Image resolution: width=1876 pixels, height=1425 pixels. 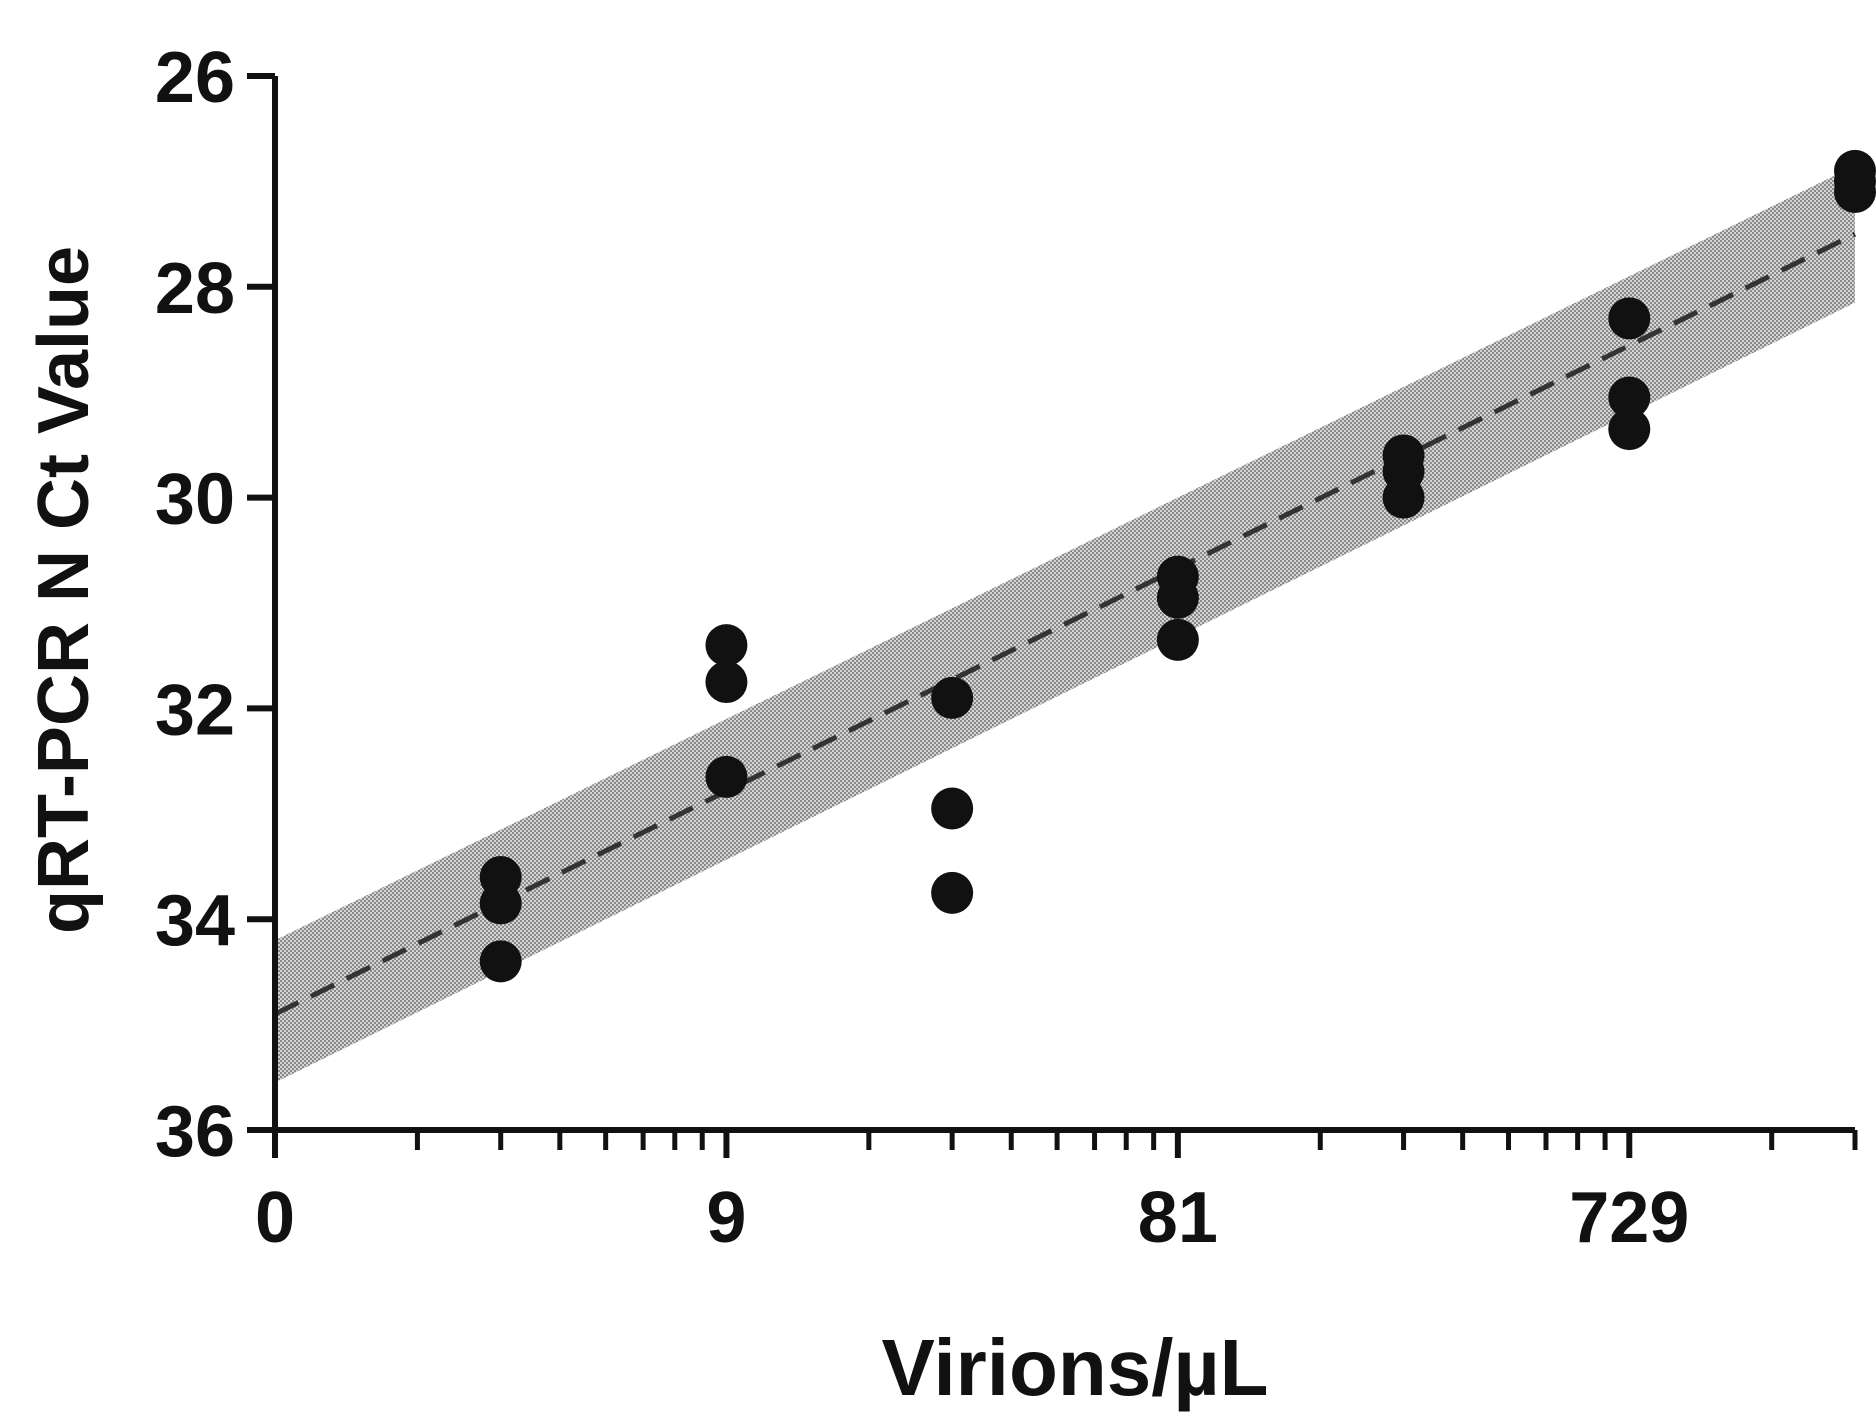 I want to click on y-tick-label: 26, so click(x=195, y=78).